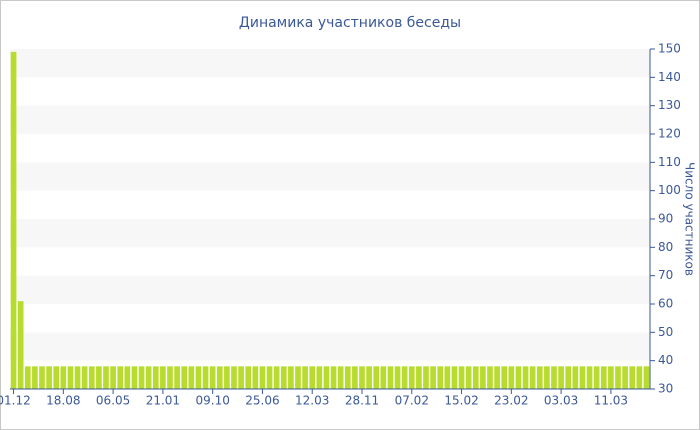  Describe the element at coordinates (362, 401) in the screenshot. I see `x-tick-label: 28.11` at that location.